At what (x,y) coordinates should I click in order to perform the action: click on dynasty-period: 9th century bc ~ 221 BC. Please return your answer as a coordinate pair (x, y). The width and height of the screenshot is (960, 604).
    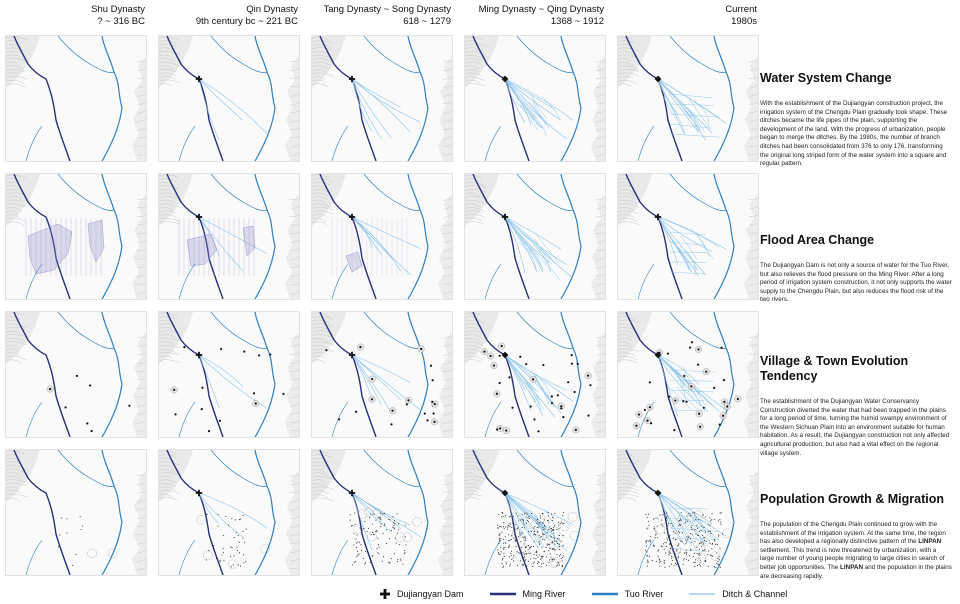
    Looking at the image, I should click on (246, 21).